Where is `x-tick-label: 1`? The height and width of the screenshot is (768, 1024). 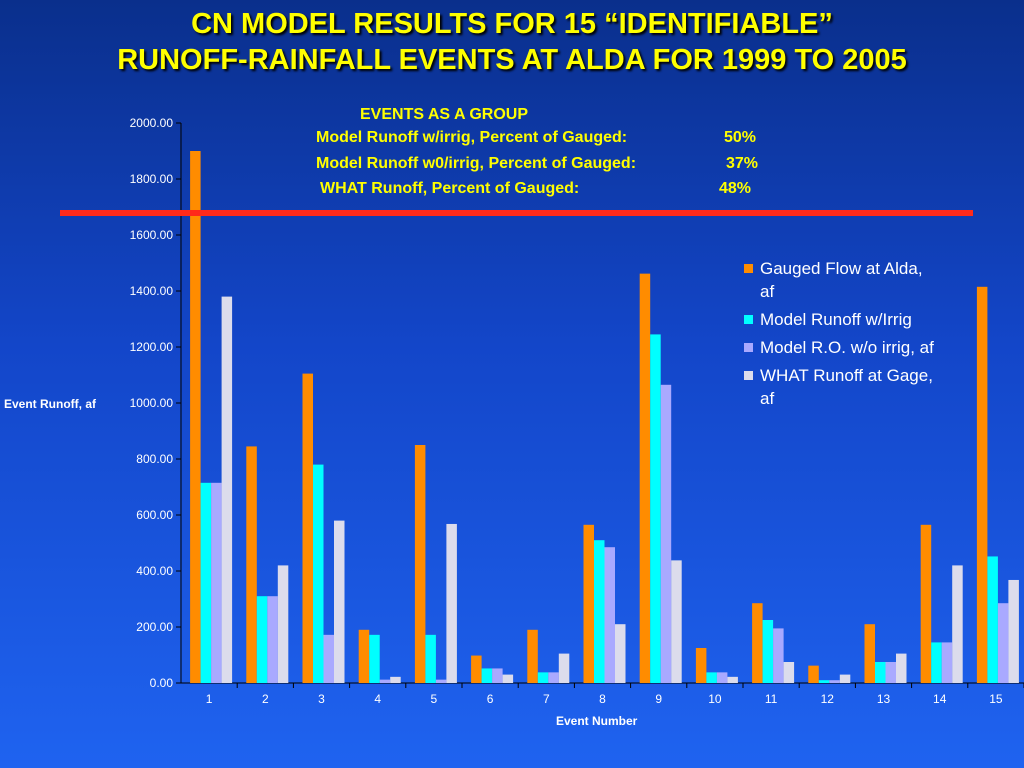 x-tick-label: 1 is located at coordinates (209, 699).